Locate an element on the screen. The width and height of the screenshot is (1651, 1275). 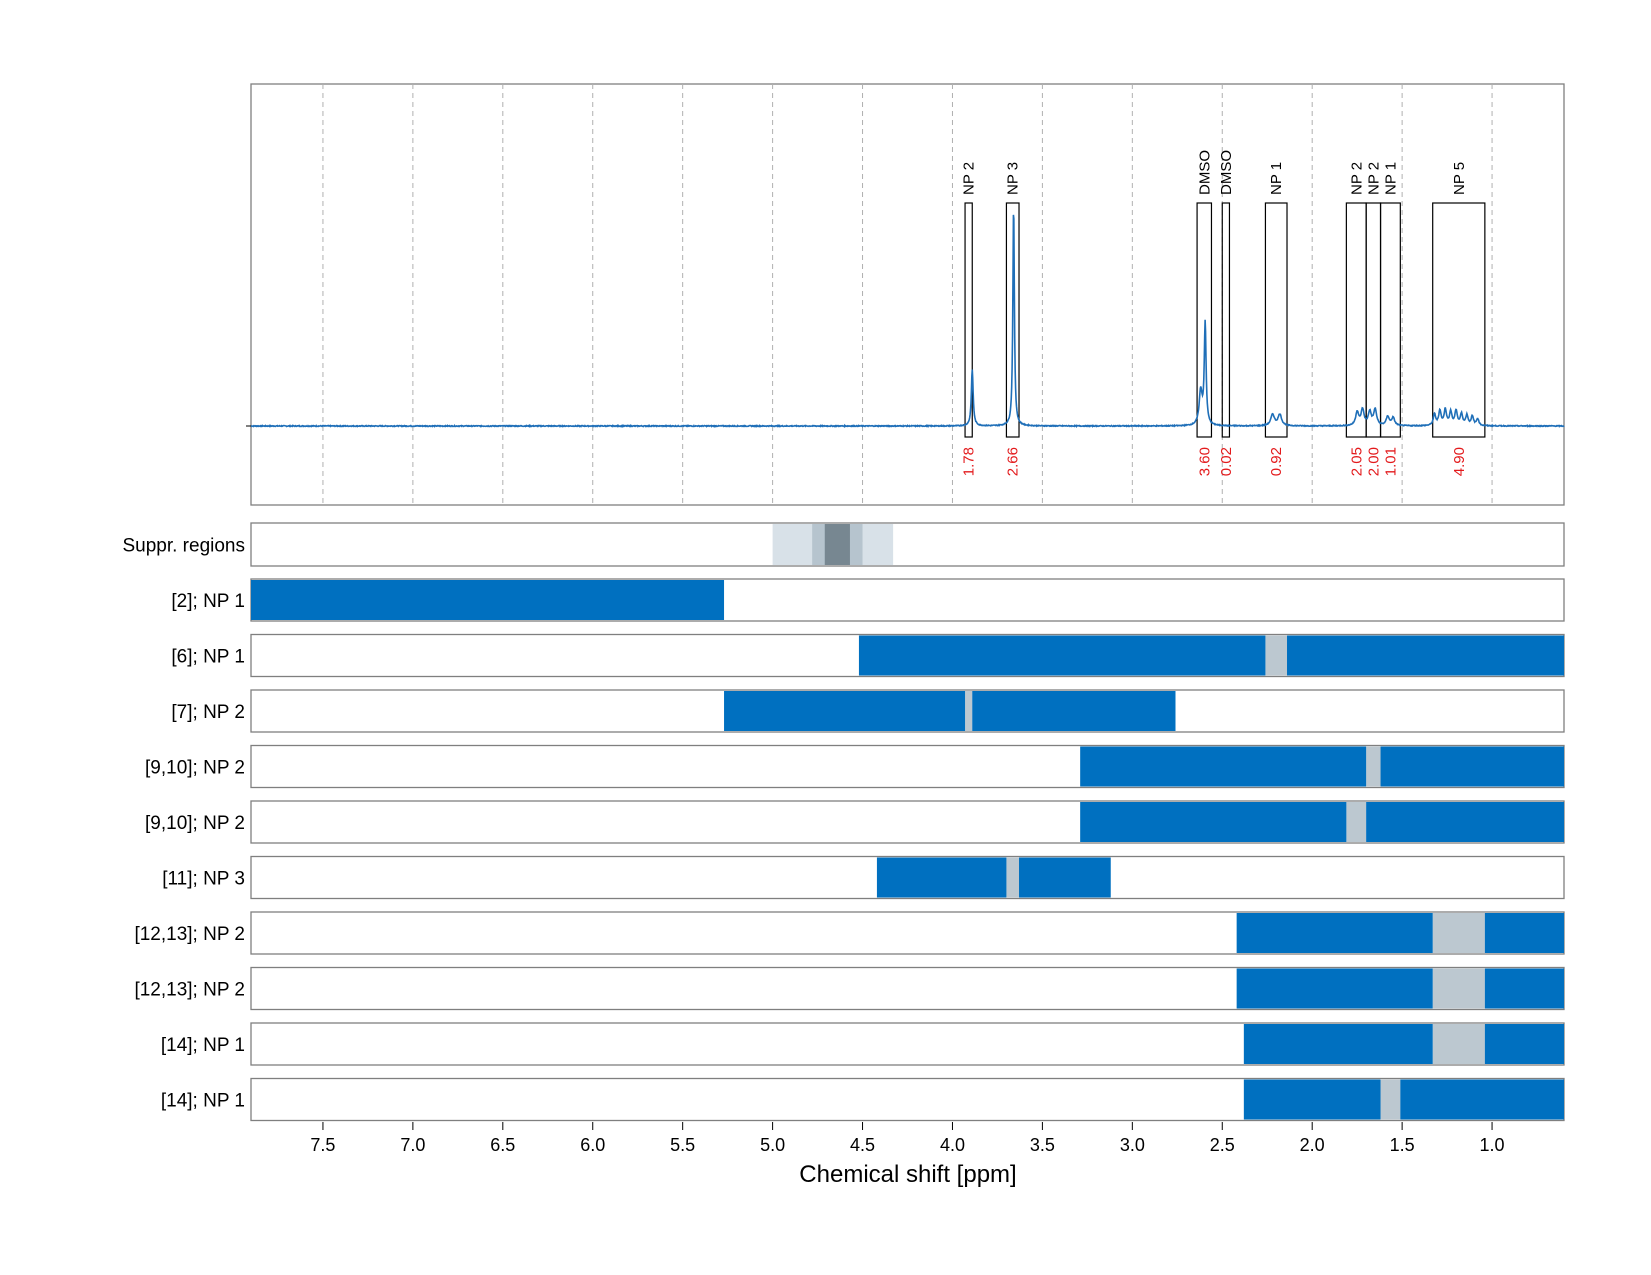
region-row: [2]; NP 1 is located at coordinates (868, 600).